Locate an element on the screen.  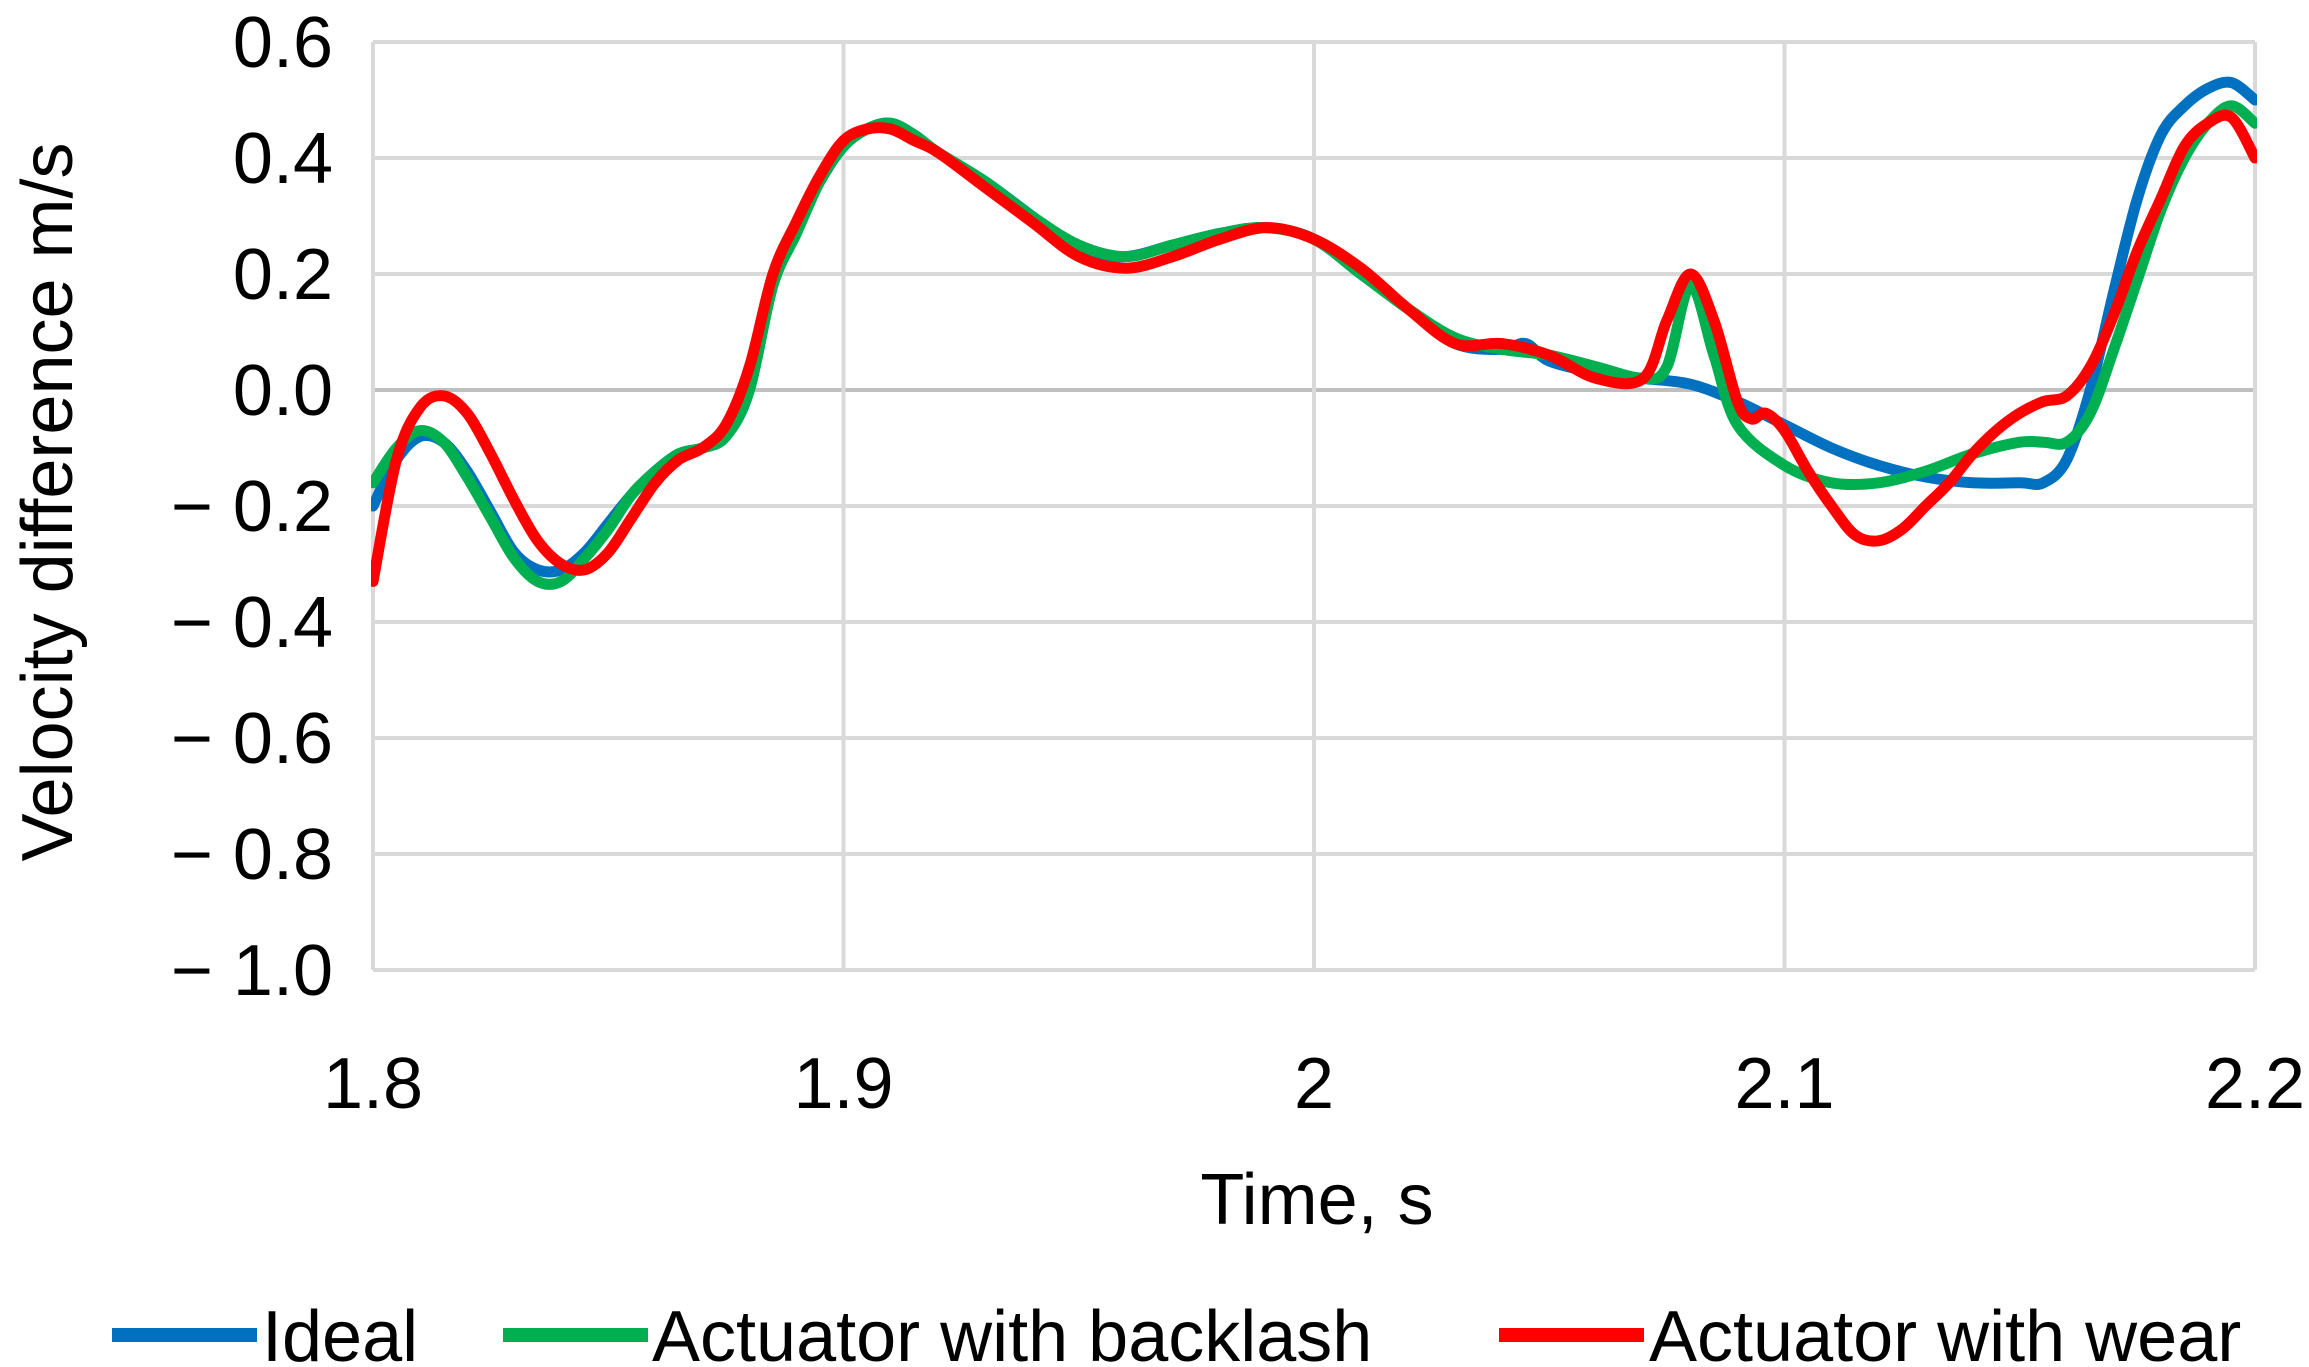
y-tick-label: − 0.2 is located at coordinates (252, 507).